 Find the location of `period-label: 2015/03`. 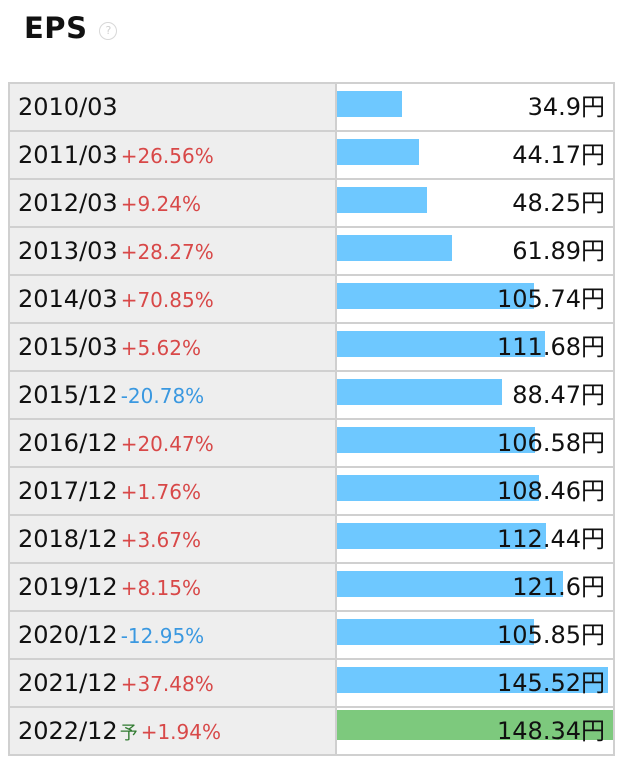

period-label: 2015/03 is located at coordinates (68, 347).